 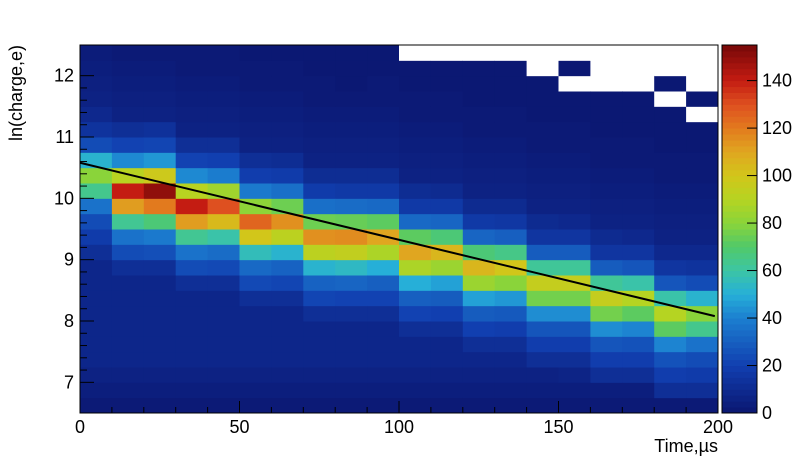 What do you see at coordinates (772, 223) in the screenshot?
I see `z-tick-label: 80` at bounding box center [772, 223].